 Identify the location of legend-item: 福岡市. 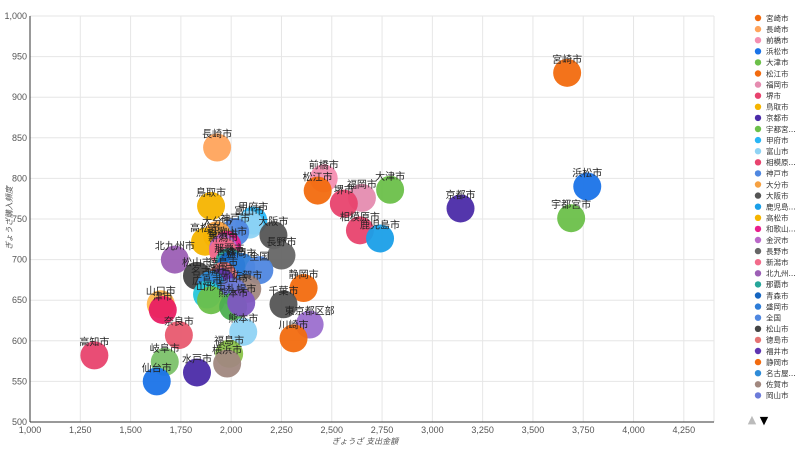
(771, 84).